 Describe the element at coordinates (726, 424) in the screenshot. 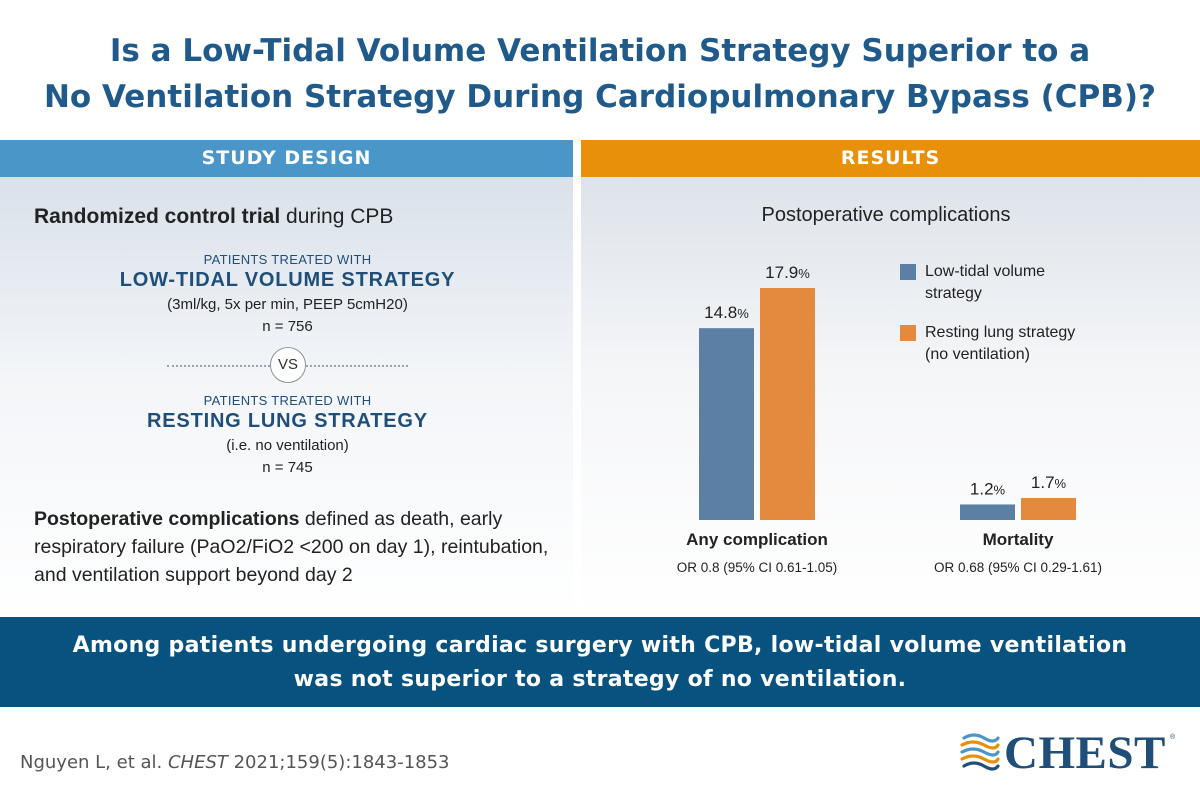

I see `bar-any-complication-low-tidal` at that location.